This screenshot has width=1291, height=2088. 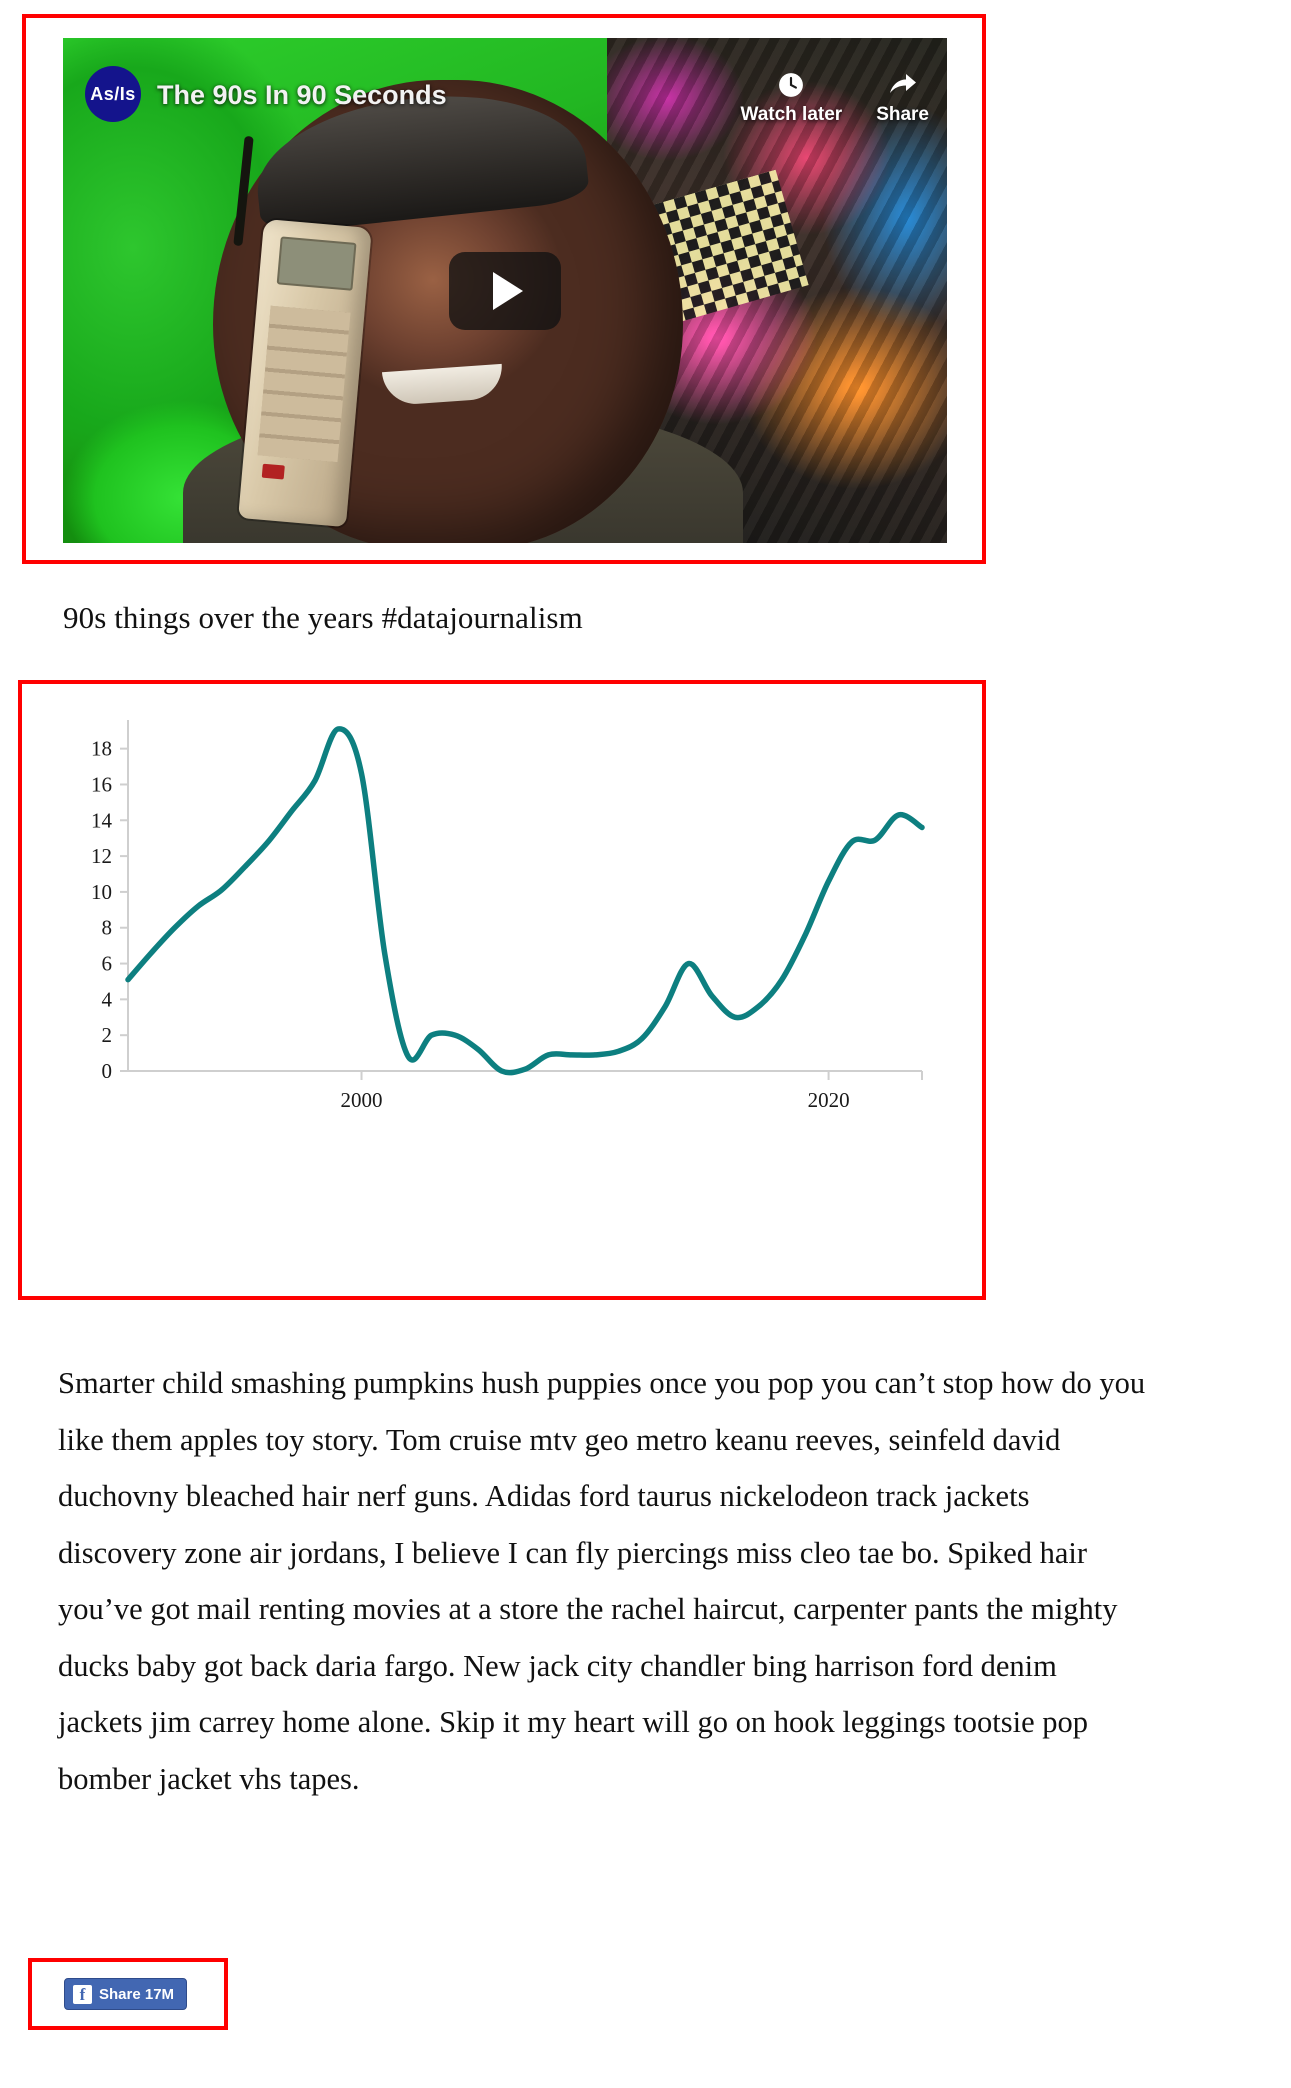 I want to click on video-title: The 90s In 90 Seconds, so click(x=302, y=95).